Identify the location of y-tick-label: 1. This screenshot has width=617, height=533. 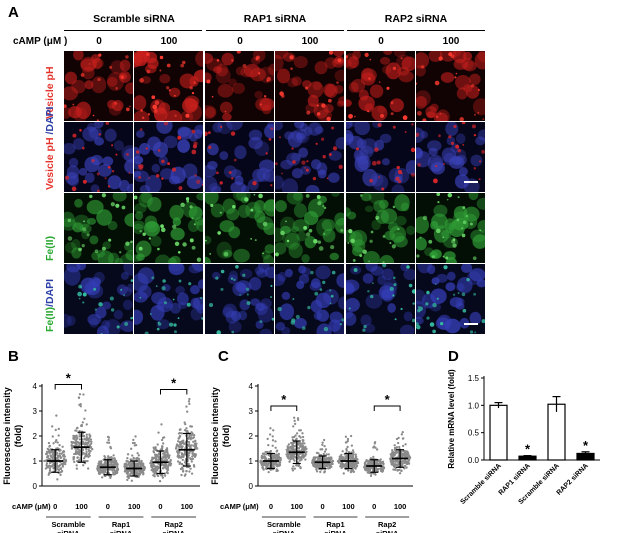
(251, 461).